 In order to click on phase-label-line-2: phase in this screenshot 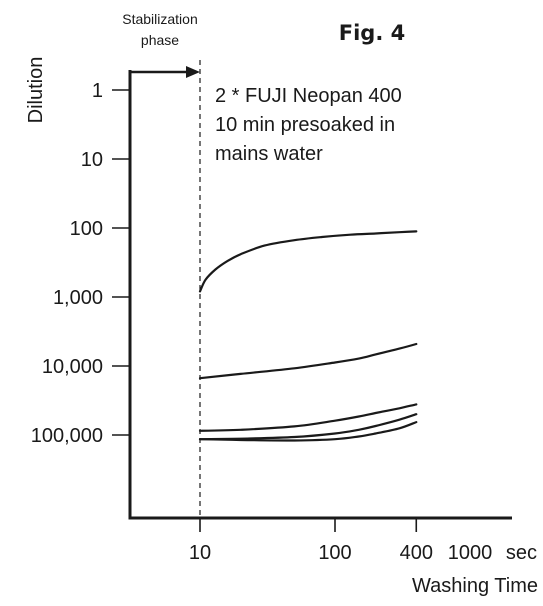, I will do `click(160, 40)`.